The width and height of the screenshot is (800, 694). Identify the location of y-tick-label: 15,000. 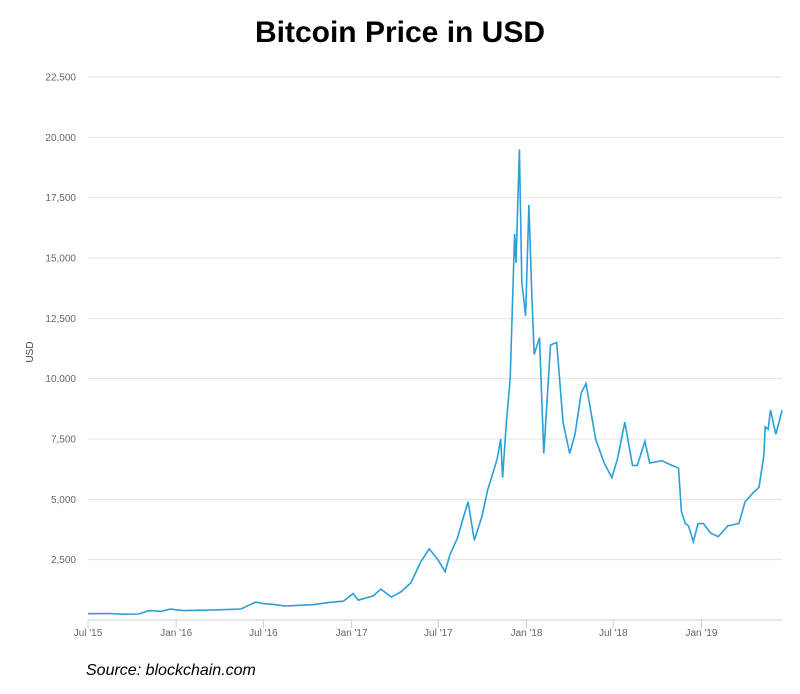
(60, 259).